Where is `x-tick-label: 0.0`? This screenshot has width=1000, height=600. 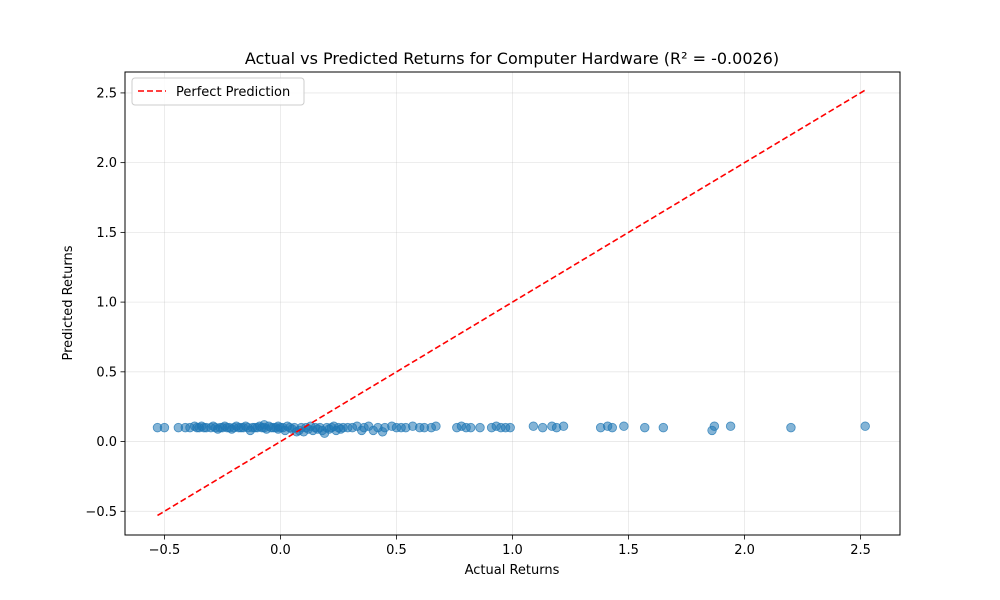 x-tick-label: 0.0 is located at coordinates (280, 550).